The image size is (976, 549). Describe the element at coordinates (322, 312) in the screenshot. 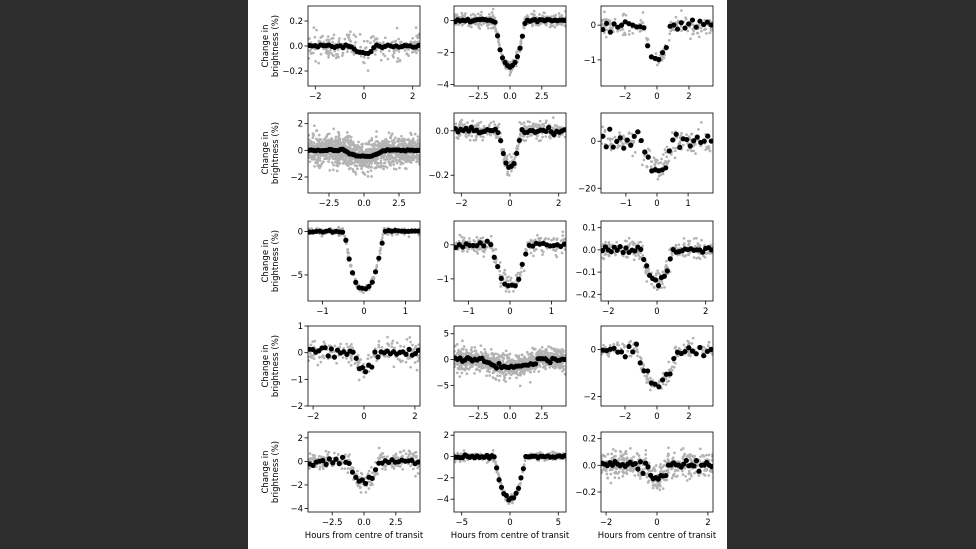

I see `x-tick-label: −1` at that location.